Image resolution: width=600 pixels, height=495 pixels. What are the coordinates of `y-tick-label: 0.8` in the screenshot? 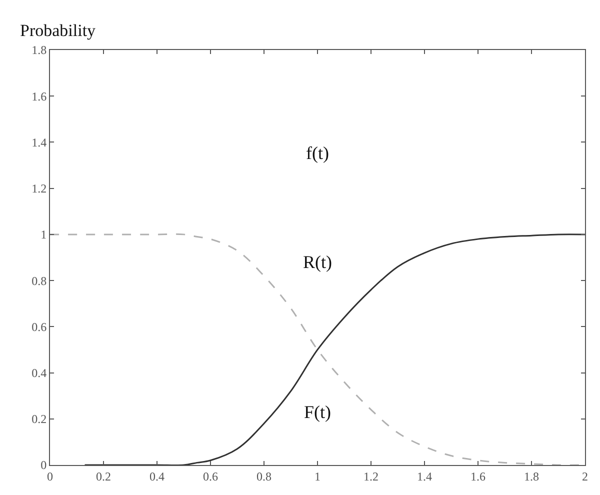 It's located at (39, 281).